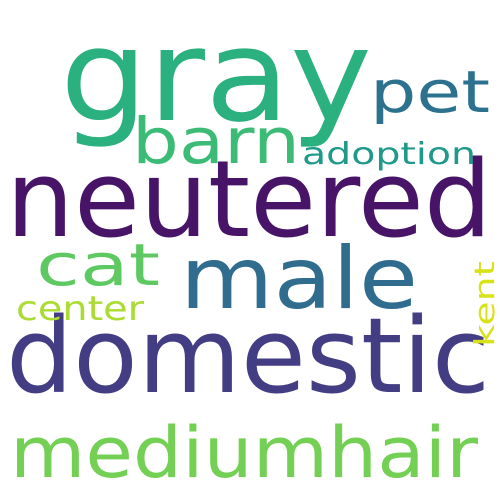 Image resolution: width=500 pixels, height=500 pixels. I want to click on word-pet: pet, so click(430, 92).